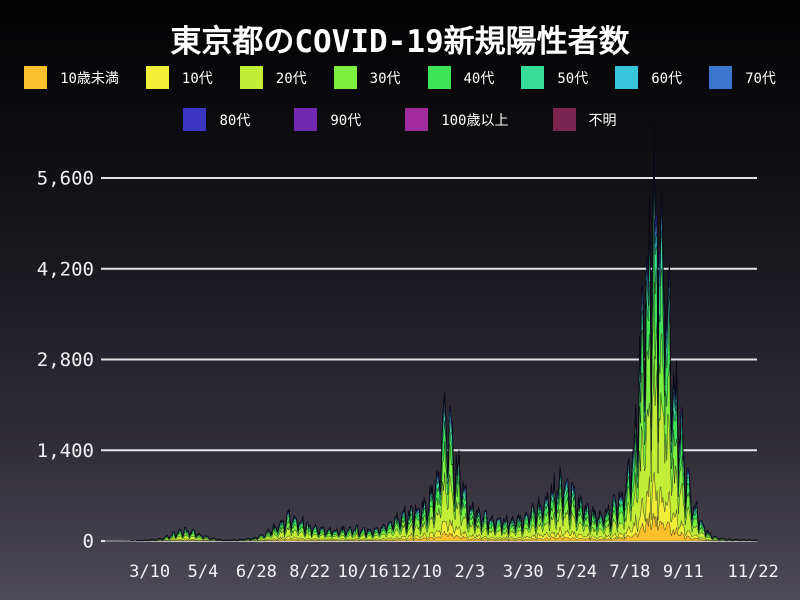 The image size is (800, 600). What do you see at coordinates (573, 78) in the screenshot?
I see `legend-label: 50代` at bounding box center [573, 78].